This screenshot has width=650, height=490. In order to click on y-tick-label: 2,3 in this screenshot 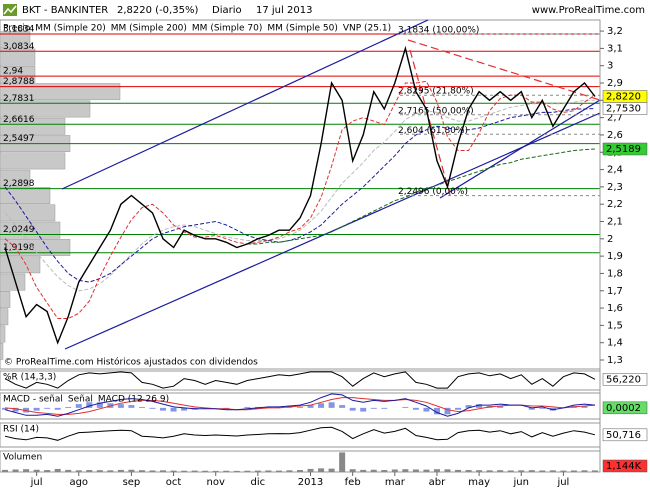, I will do `click(615, 187)`.